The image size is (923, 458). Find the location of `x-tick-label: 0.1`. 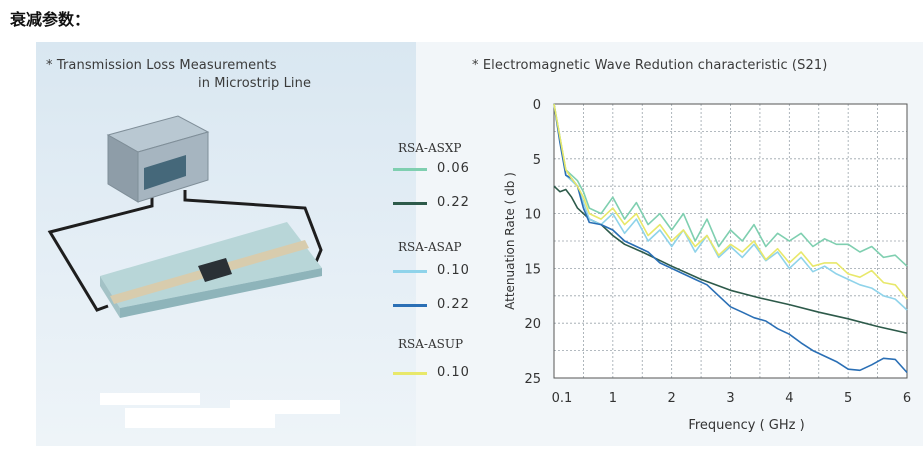

x-tick-label: 0.1 is located at coordinates (562, 398).